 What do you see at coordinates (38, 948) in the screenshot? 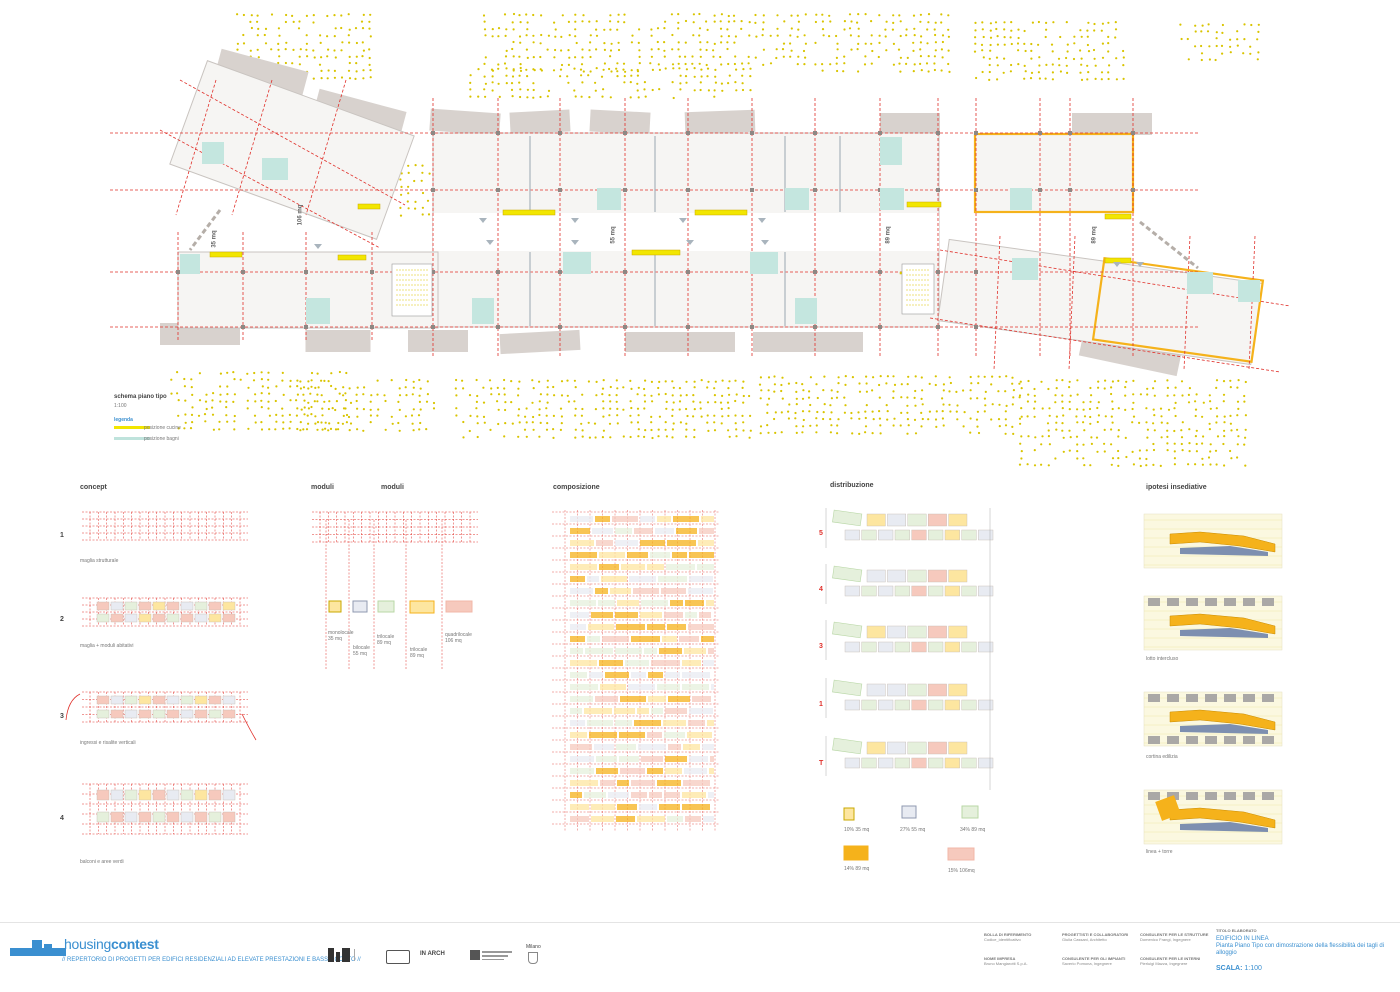
I see `housing-logo-icon` at bounding box center [38, 948].